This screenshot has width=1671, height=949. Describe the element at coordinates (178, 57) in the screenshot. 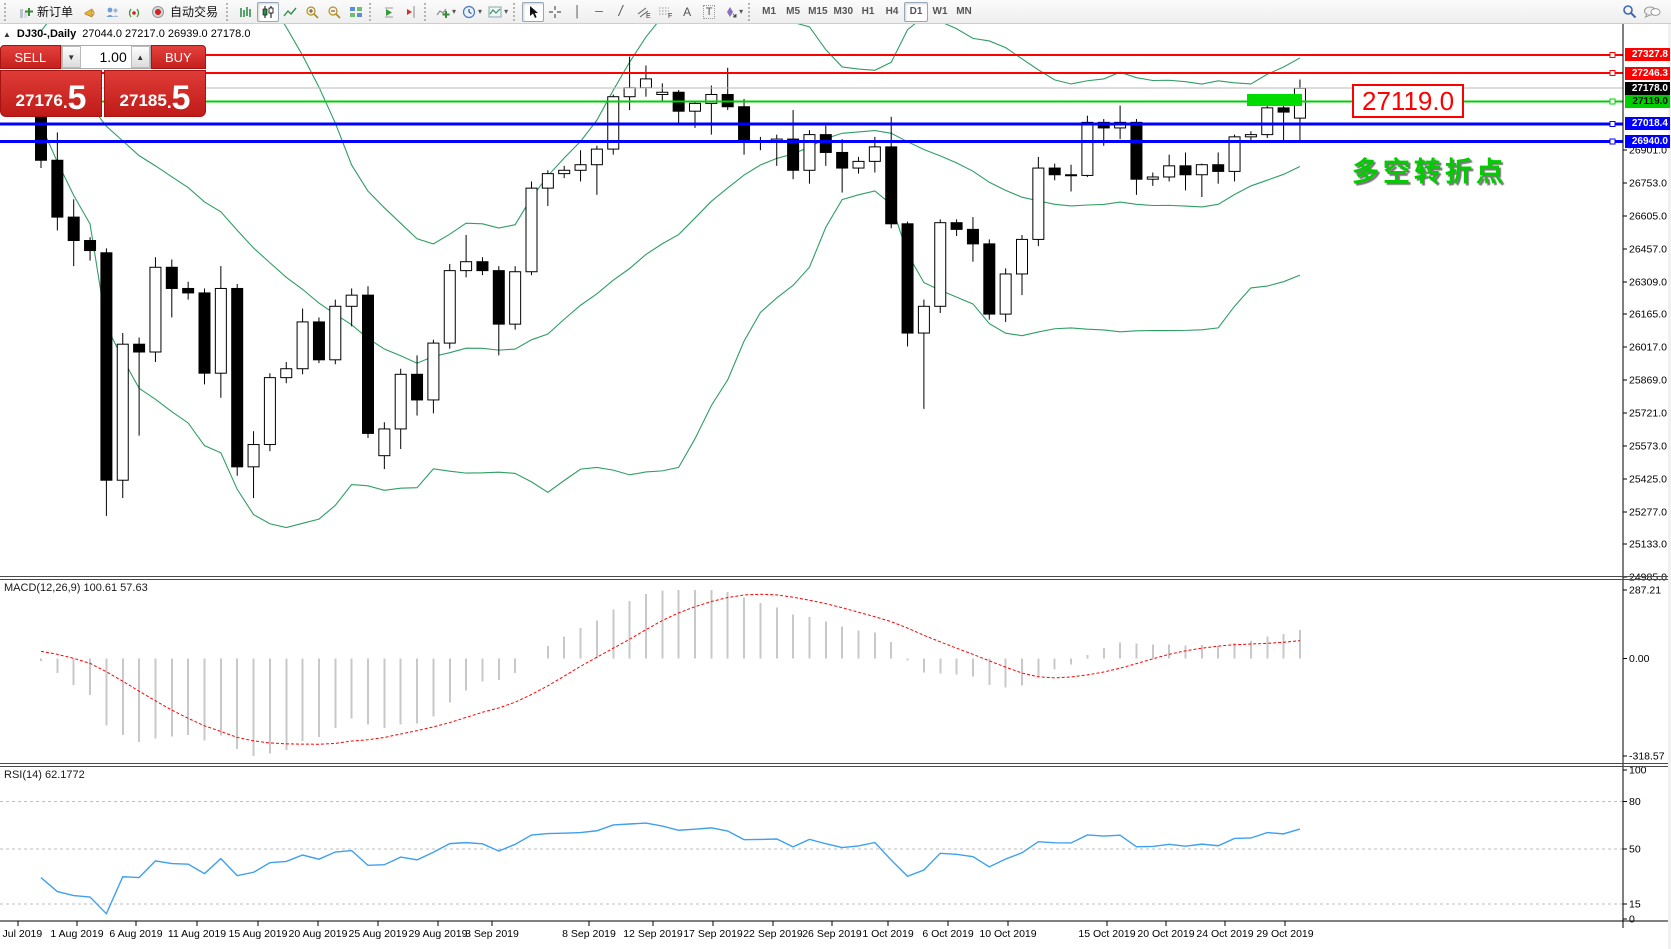

I see `buy-button: BUY` at that location.